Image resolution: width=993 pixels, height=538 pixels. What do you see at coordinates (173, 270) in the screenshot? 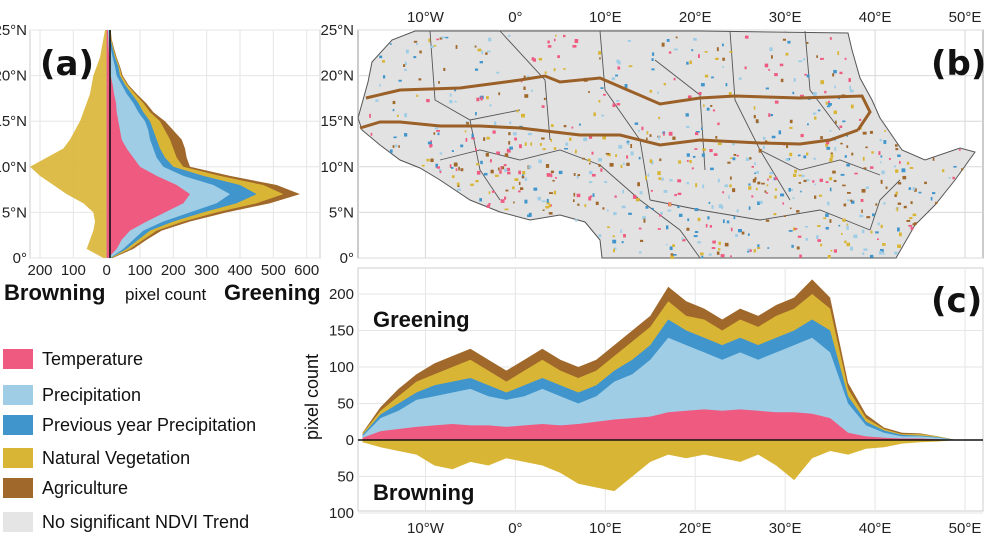
I see `panel-a-x-ticks: 200 100 0 100 200 300 400 500 600` at bounding box center [173, 270].